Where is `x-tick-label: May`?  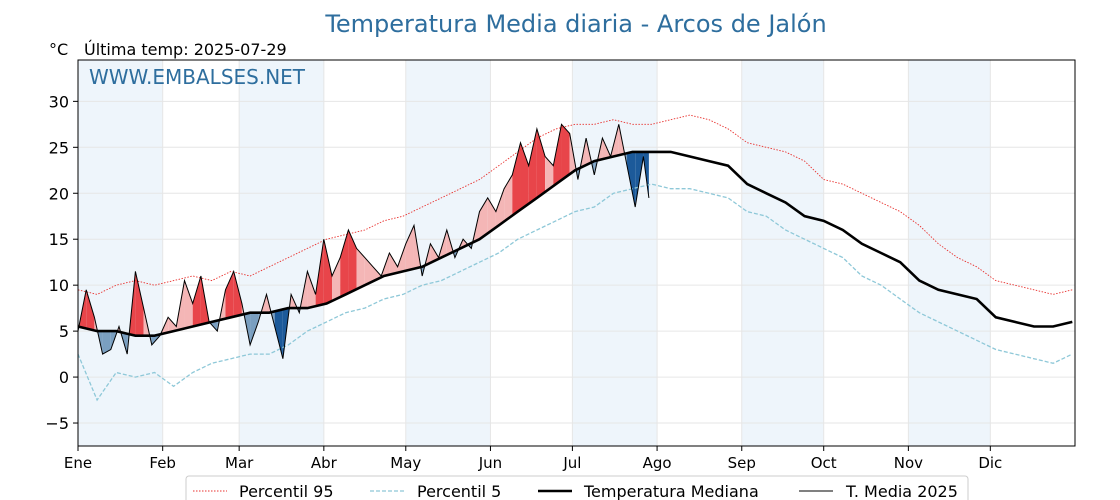 x-tick-label: May is located at coordinates (405, 463).